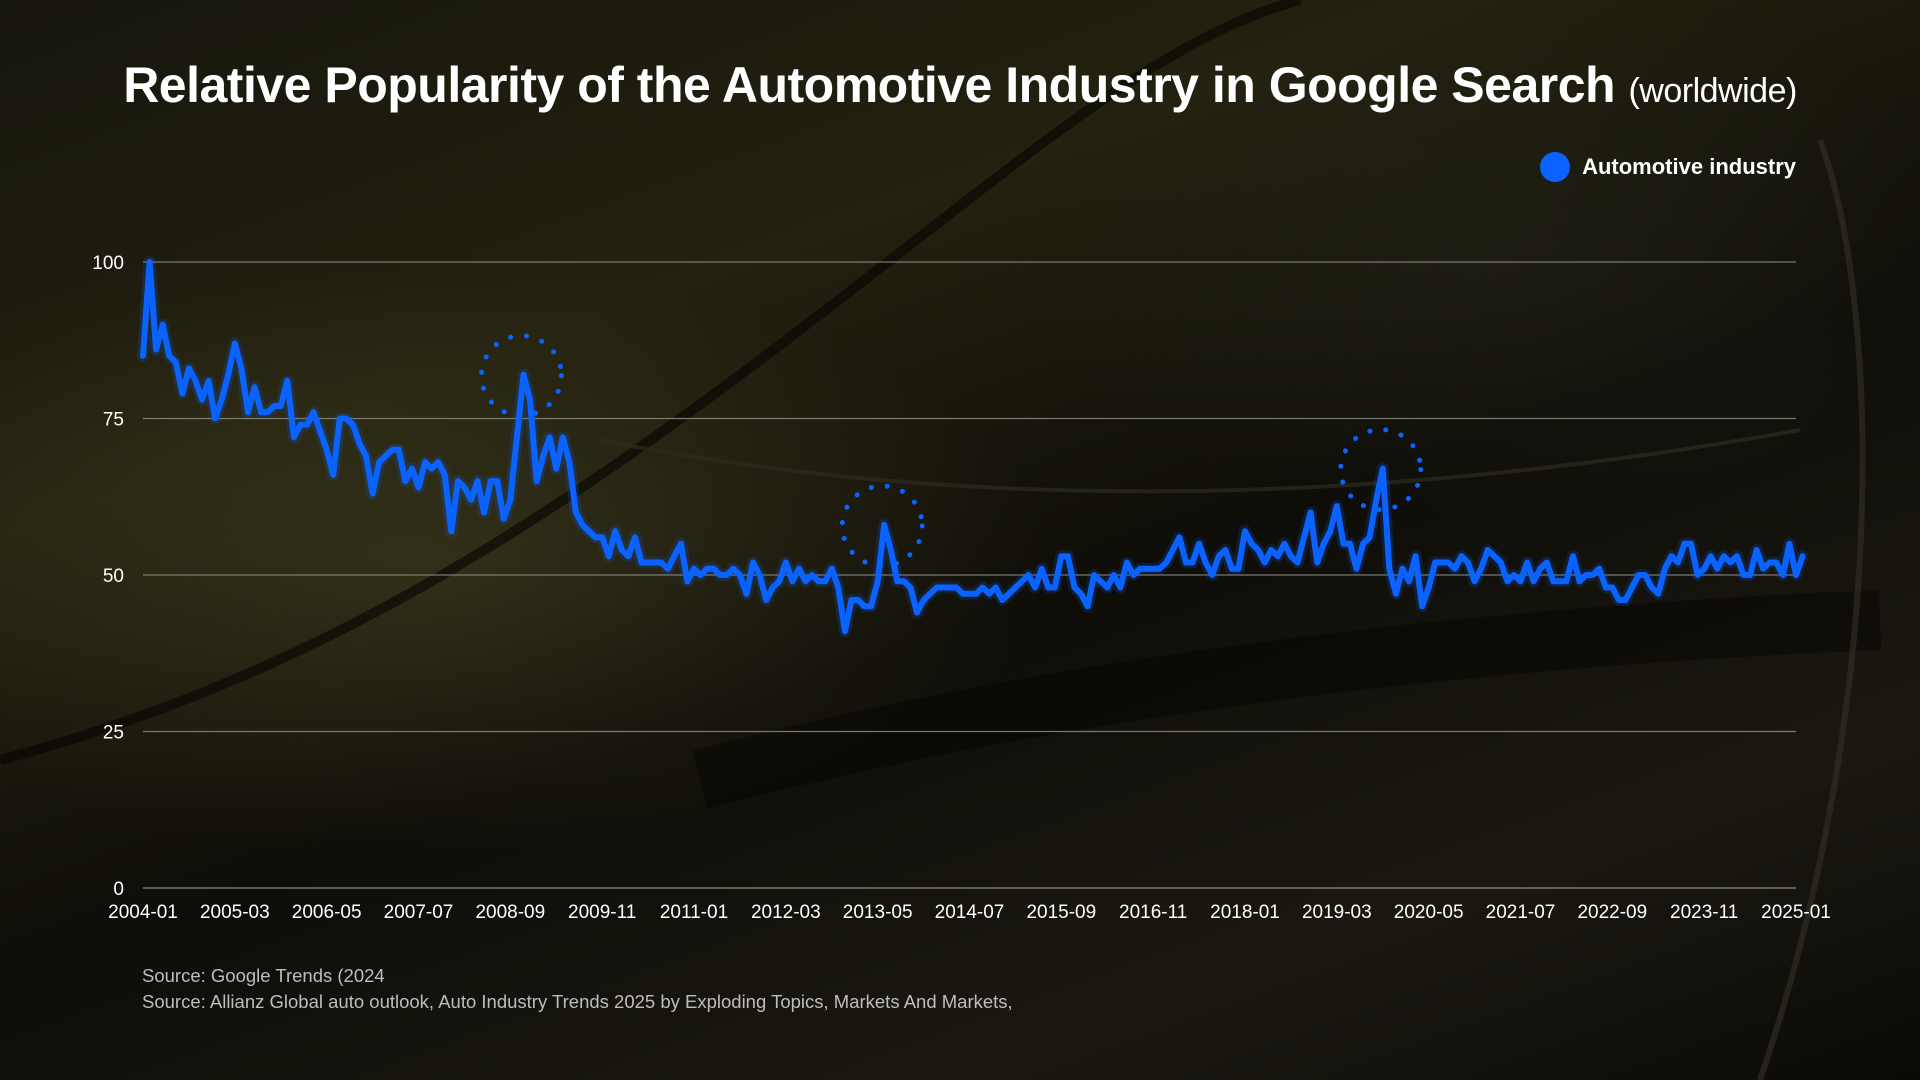  Describe the element at coordinates (263, 975) in the screenshot. I see `source-line: Source: Google Trends (2024` at that location.